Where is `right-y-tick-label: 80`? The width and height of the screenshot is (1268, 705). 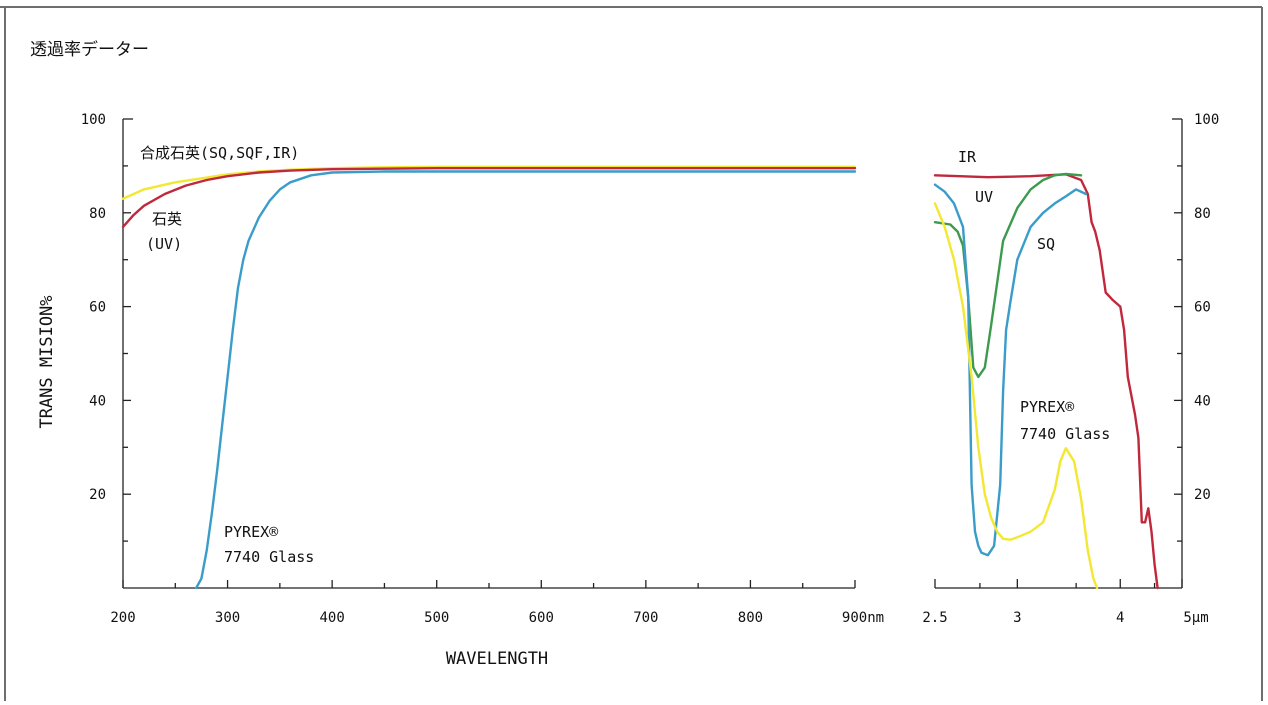
right-y-tick-label: 80 is located at coordinates (1202, 214).